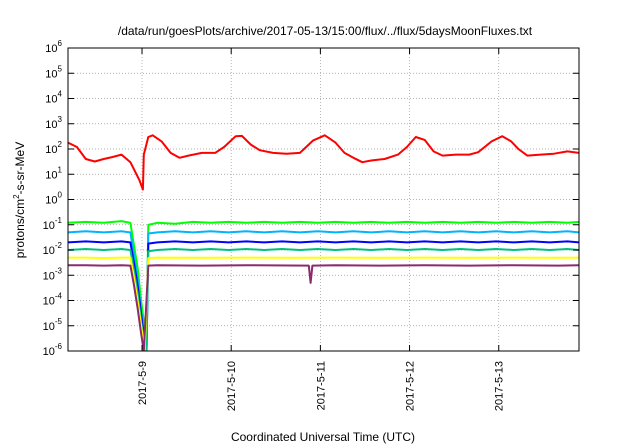 This screenshot has height=448, width=640. I want to click on y-tick-label: 10³, so click(53, 123).